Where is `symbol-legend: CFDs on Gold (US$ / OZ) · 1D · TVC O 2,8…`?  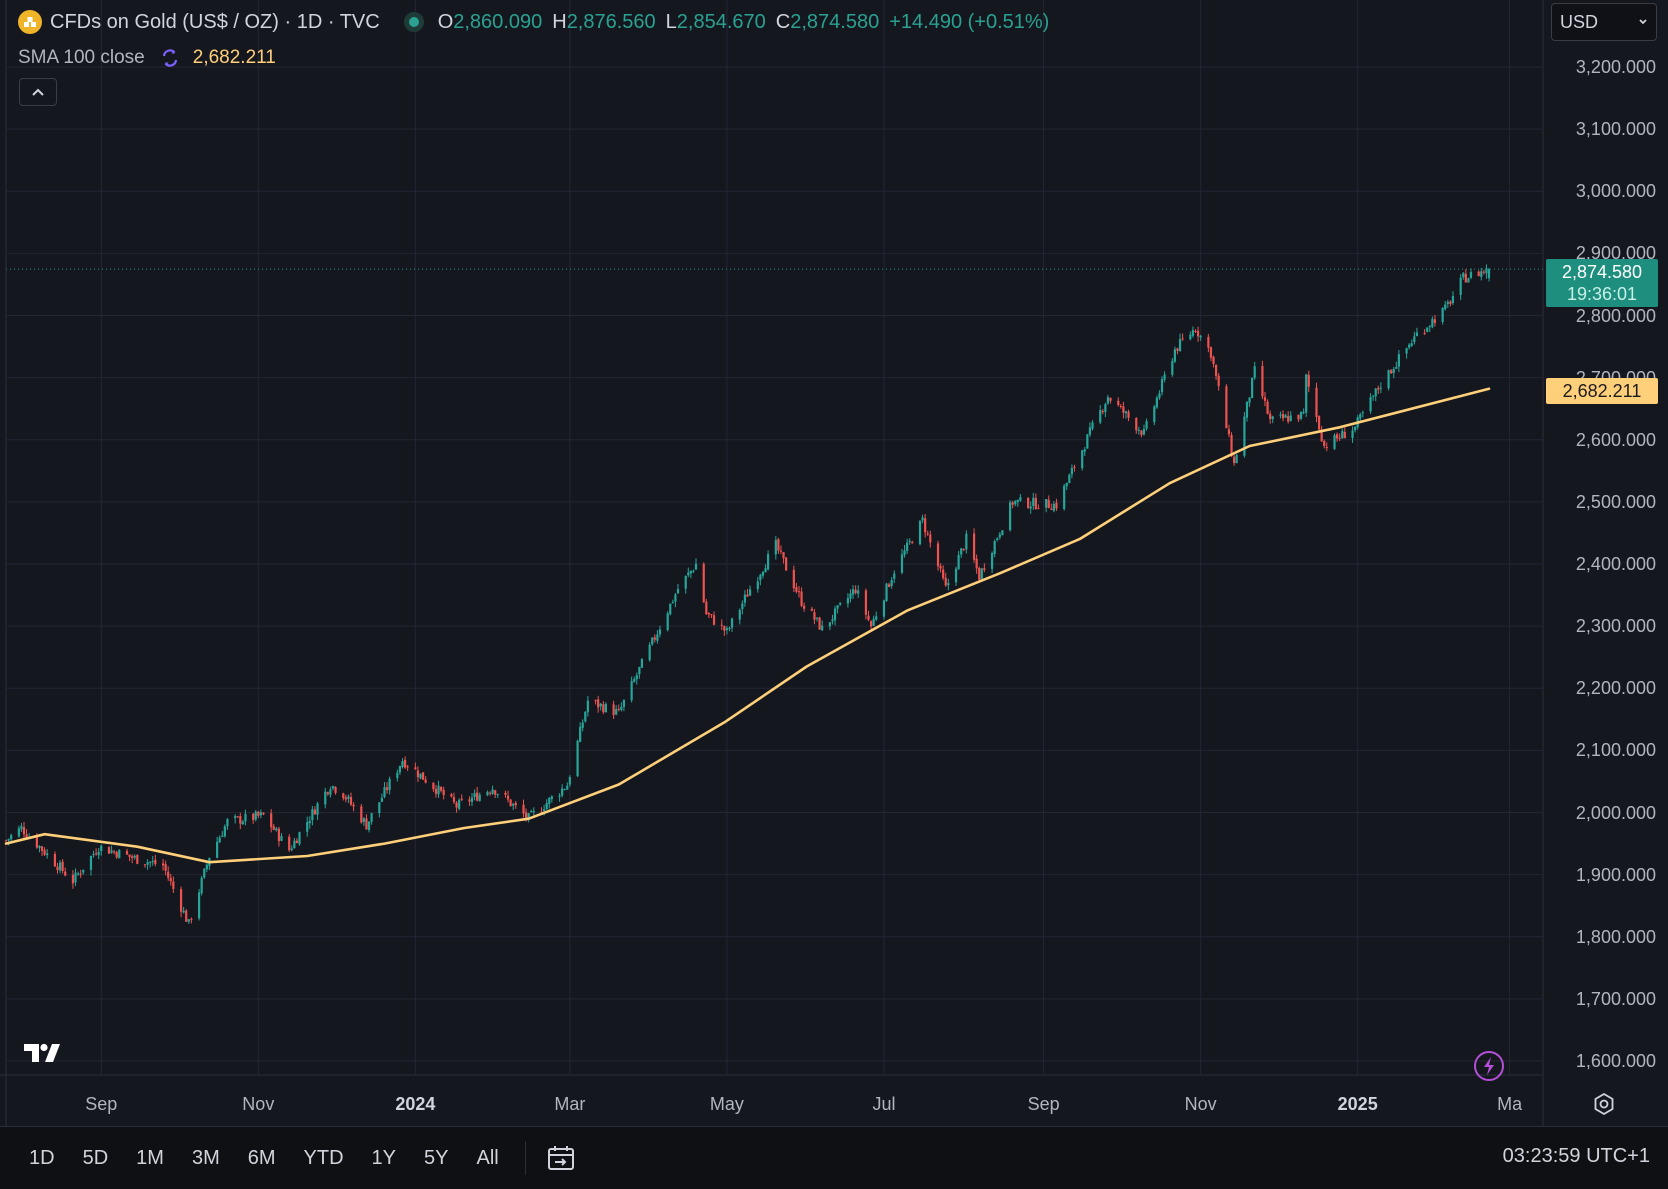
symbol-legend: CFDs on Gold (US$ / OZ) · 1D · TVC O 2,8… is located at coordinates (533, 22).